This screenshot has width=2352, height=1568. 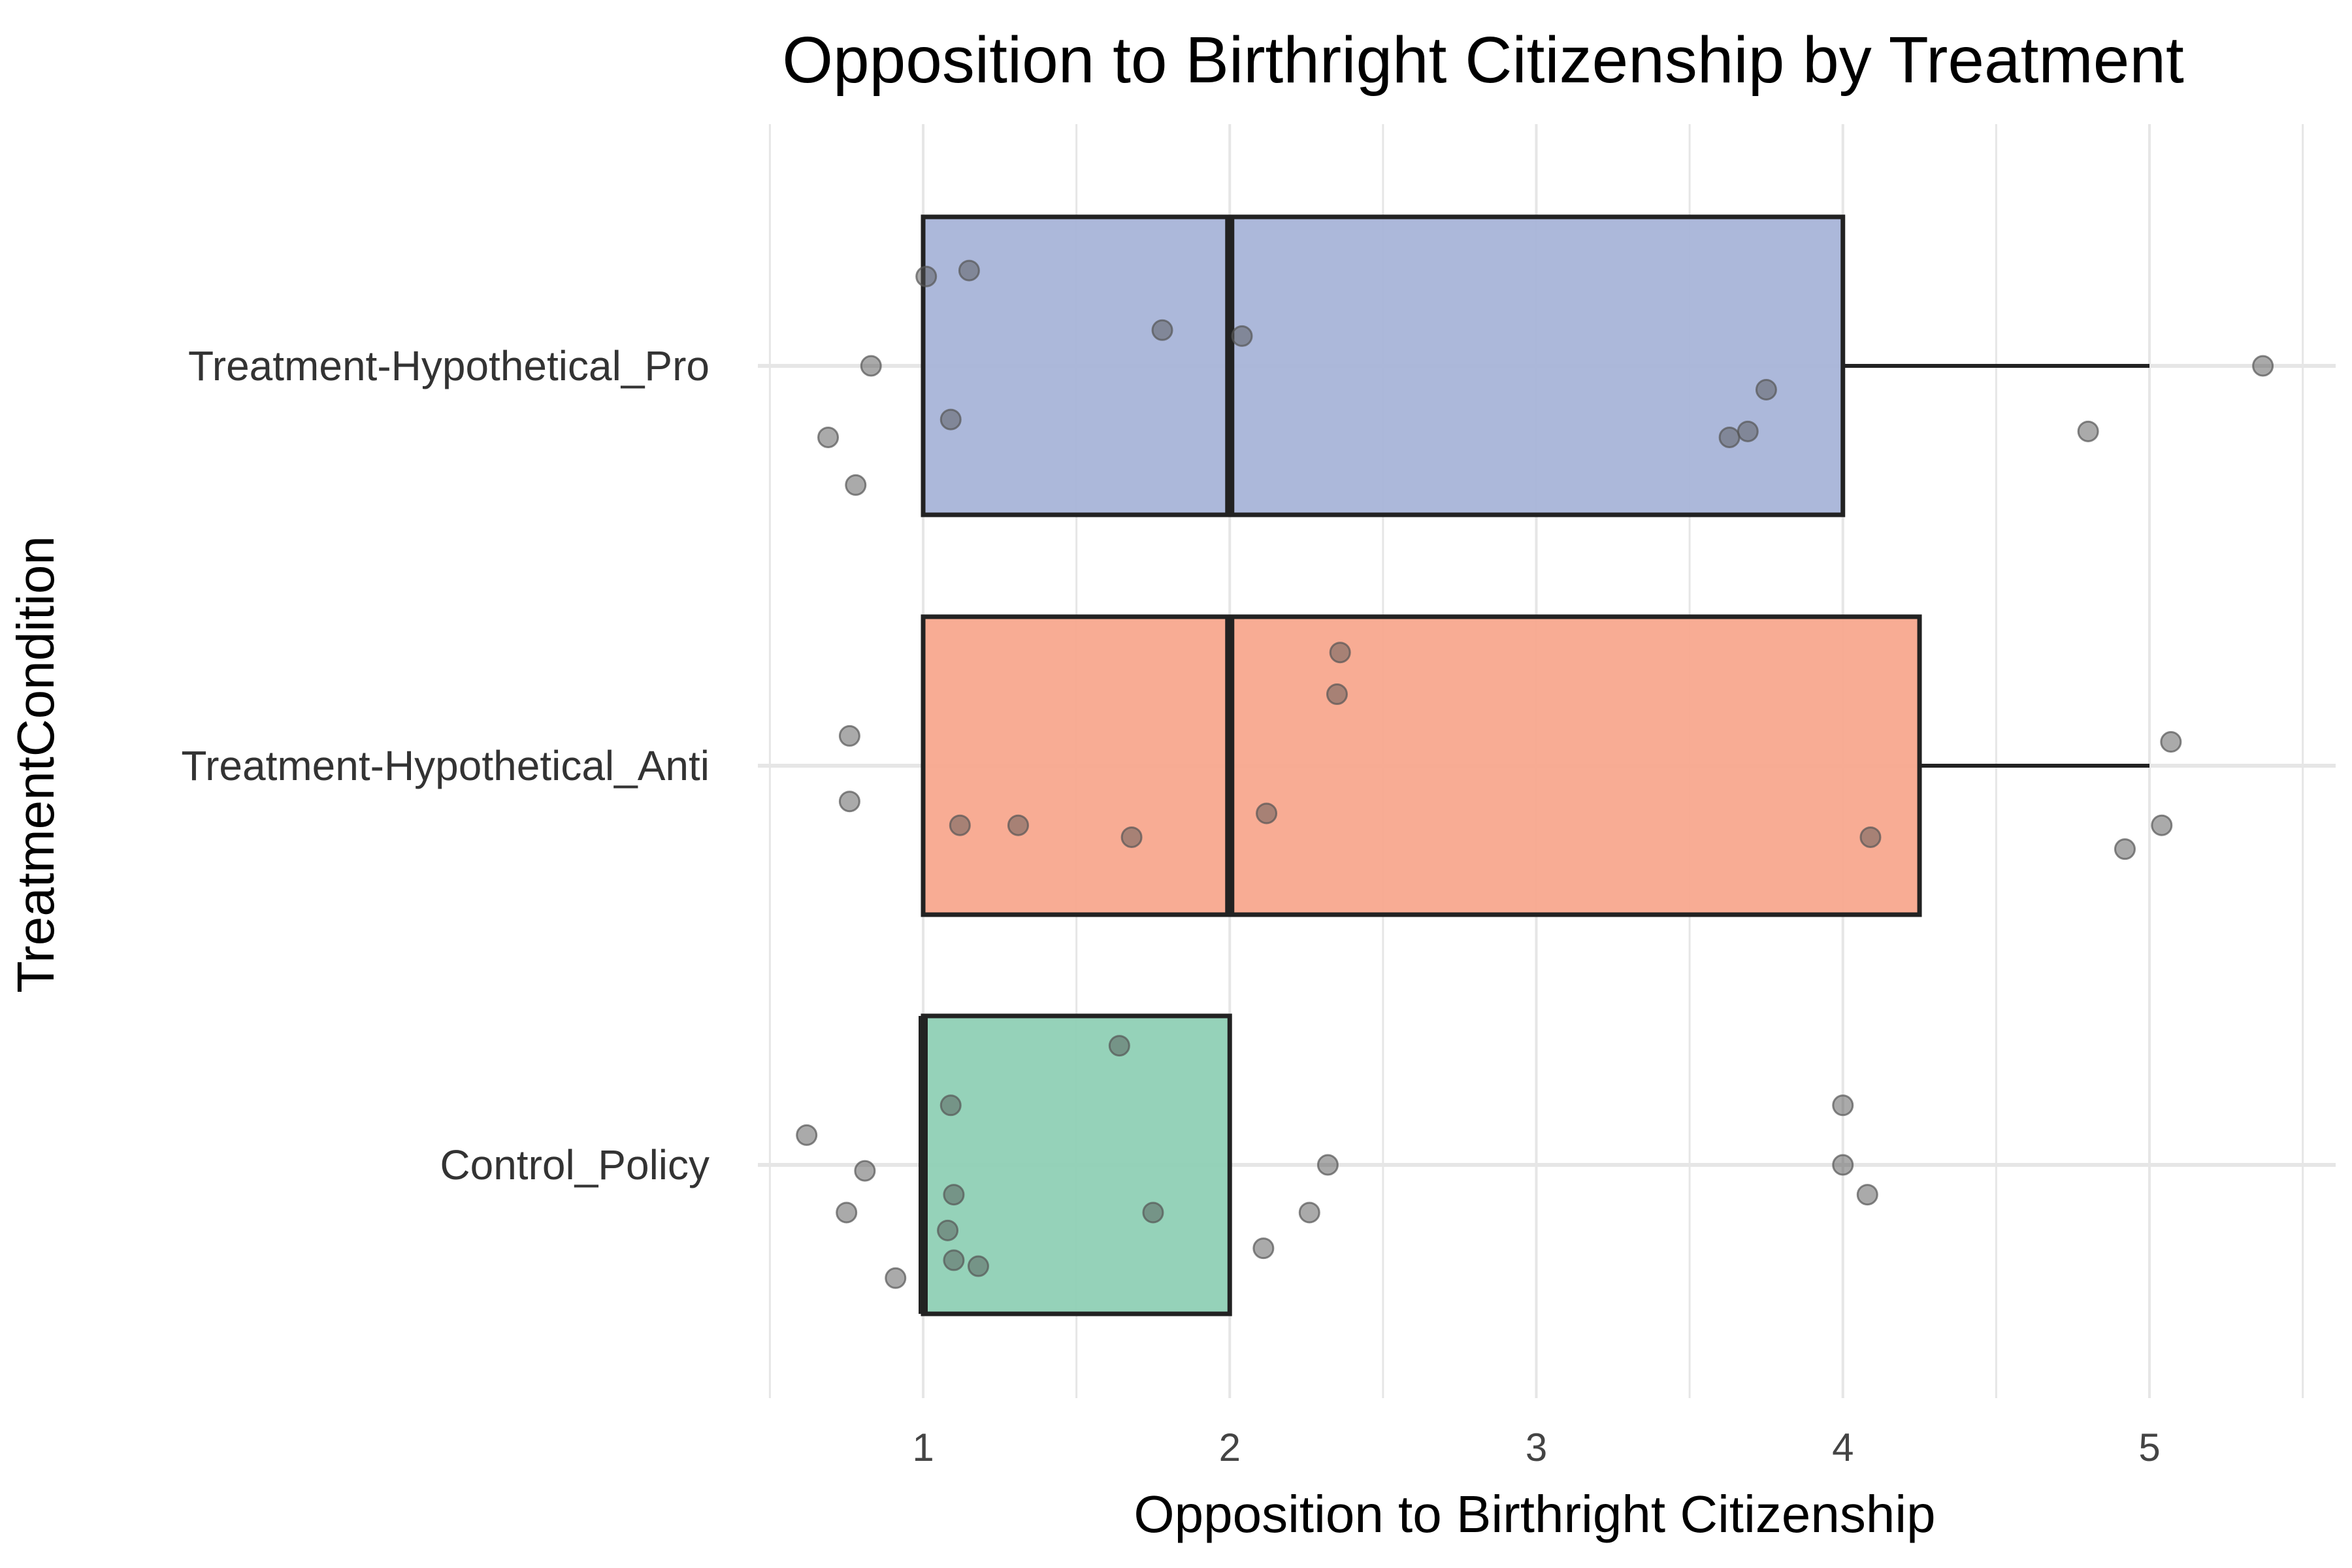 I want to click on y-axis-title: TreatmentCondition, so click(x=36, y=764).